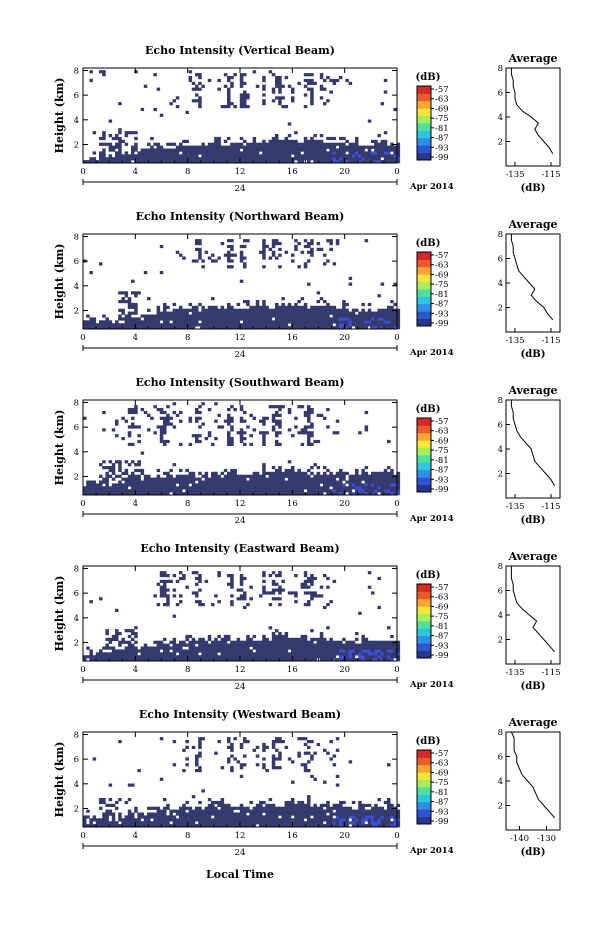 The height and width of the screenshot is (929, 613). What do you see at coordinates (396, 504) in the screenshot?
I see `x-tick-label: 0` at bounding box center [396, 504].